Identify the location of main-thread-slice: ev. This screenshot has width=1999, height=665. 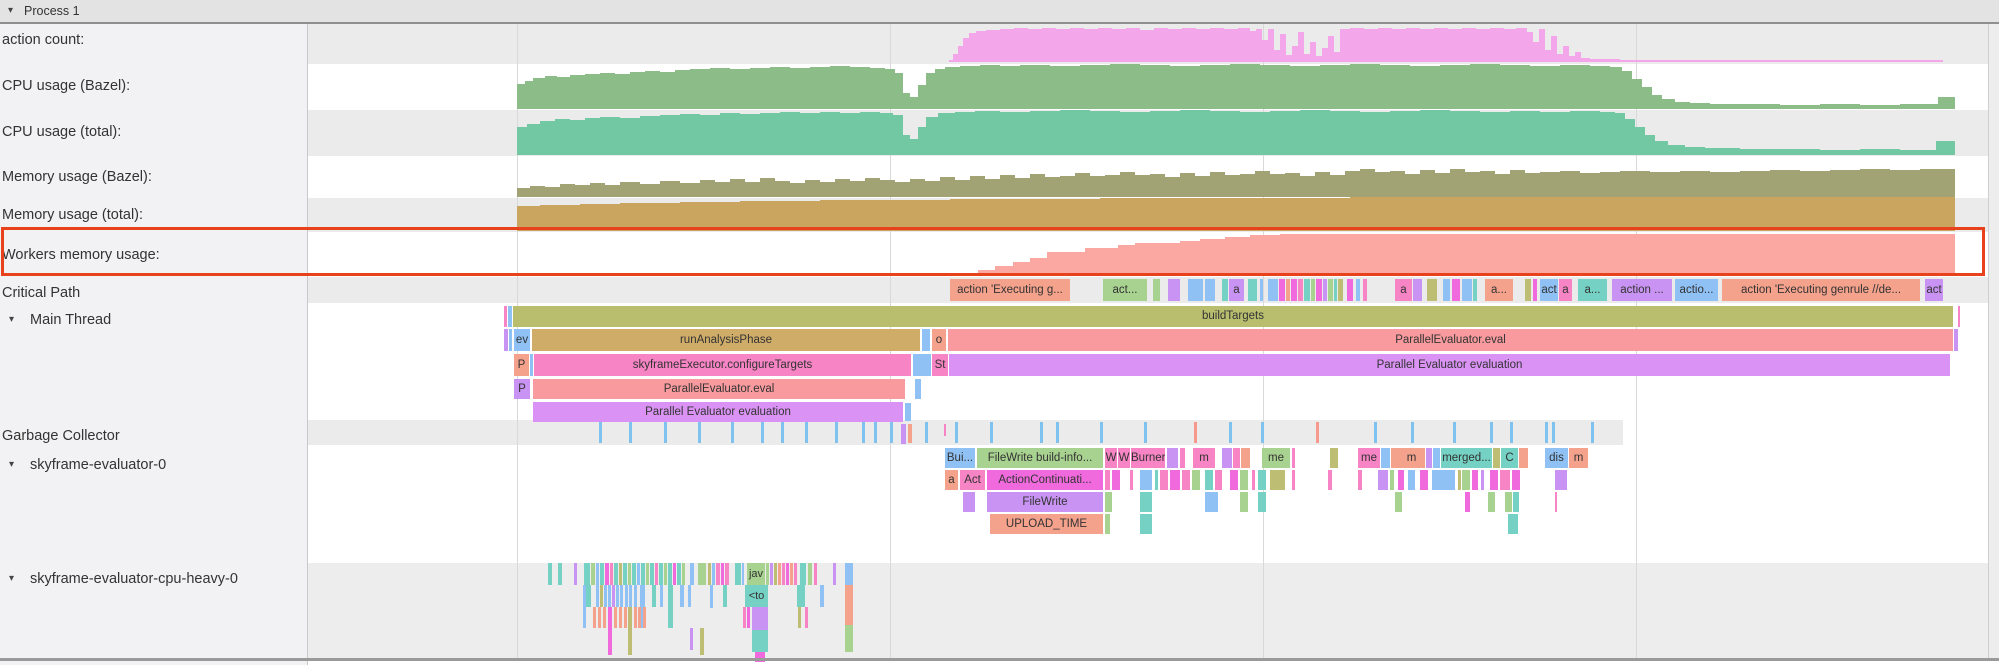
(522, 340).